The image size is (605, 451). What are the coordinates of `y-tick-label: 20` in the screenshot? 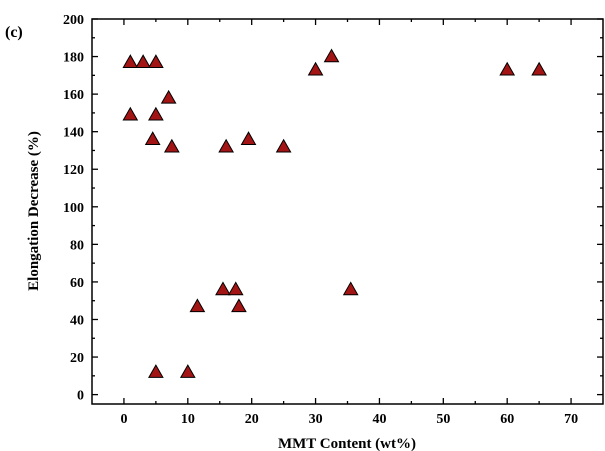 It's located at (77, 358).